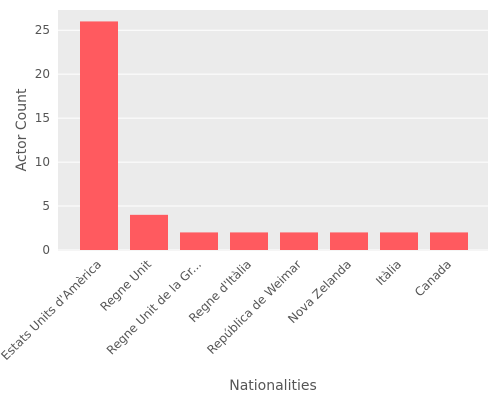 The image size is (500, 400). Describe the element at coordinates (388, 272) in the screenshot. I see `x-tick-label: Itàlia` at that location.